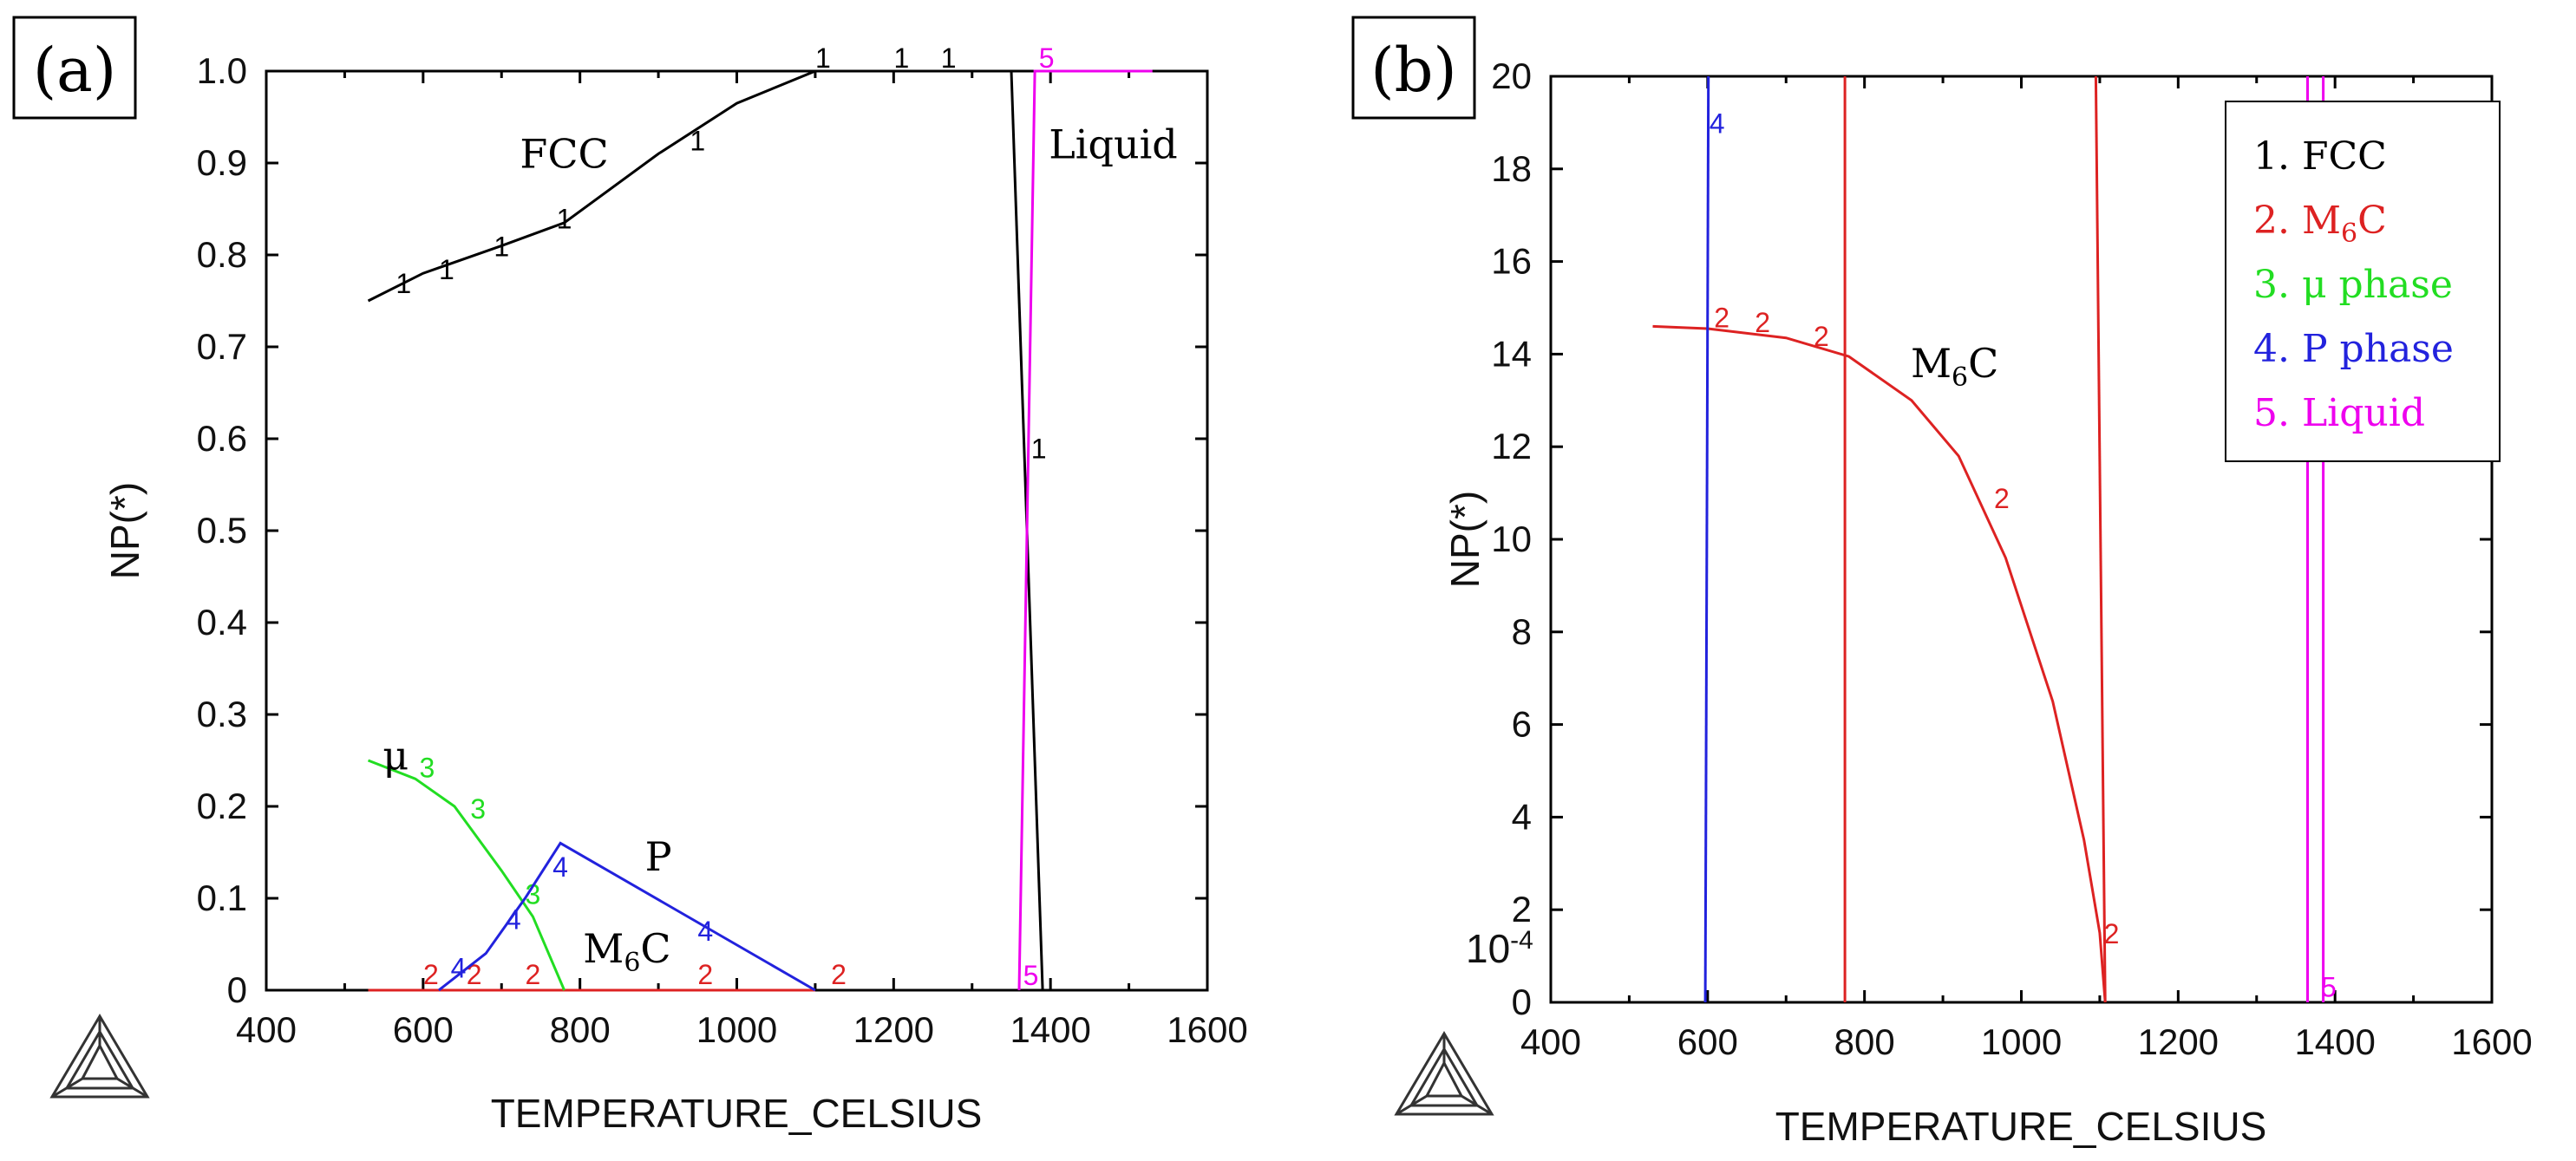 The image size is (2576, 1161). What do you see at coordinates (658, 856) in the screenshot?
I see `annotation-label: P` at bounding box center [658, 856].